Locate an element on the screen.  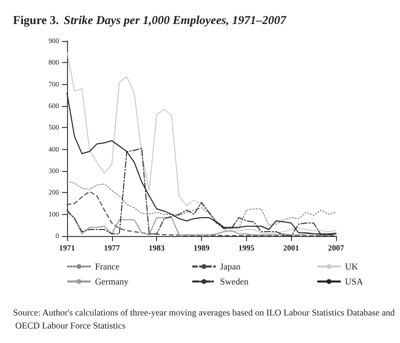
legend-label: Sweden is located at coordinates (234, 281).